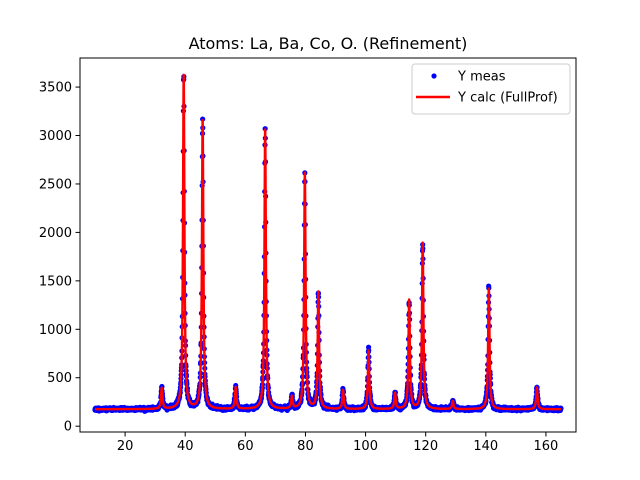 The height and width of the screenshot is (480, 640). Describe the element at coordinates (68, 427) in the screenshot. I see `y-tick-label: 0` at that location.